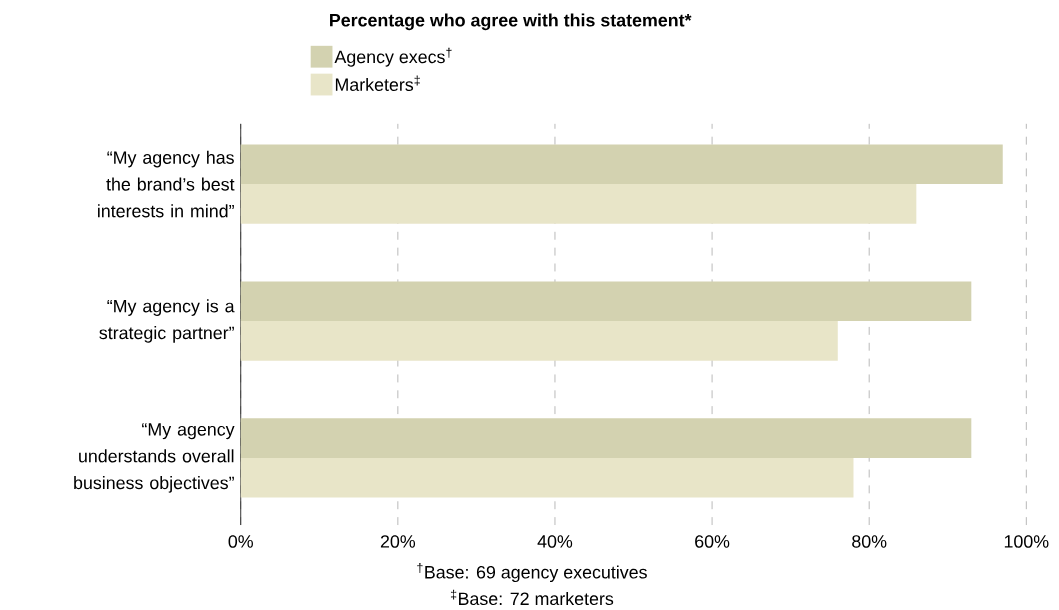 The height and width of the screenshot is (610, 1059). What do you see at coordinates (555, 541) in the screenshot?
I see `x-tick-label: 40%` at bounding box center [555, 541].